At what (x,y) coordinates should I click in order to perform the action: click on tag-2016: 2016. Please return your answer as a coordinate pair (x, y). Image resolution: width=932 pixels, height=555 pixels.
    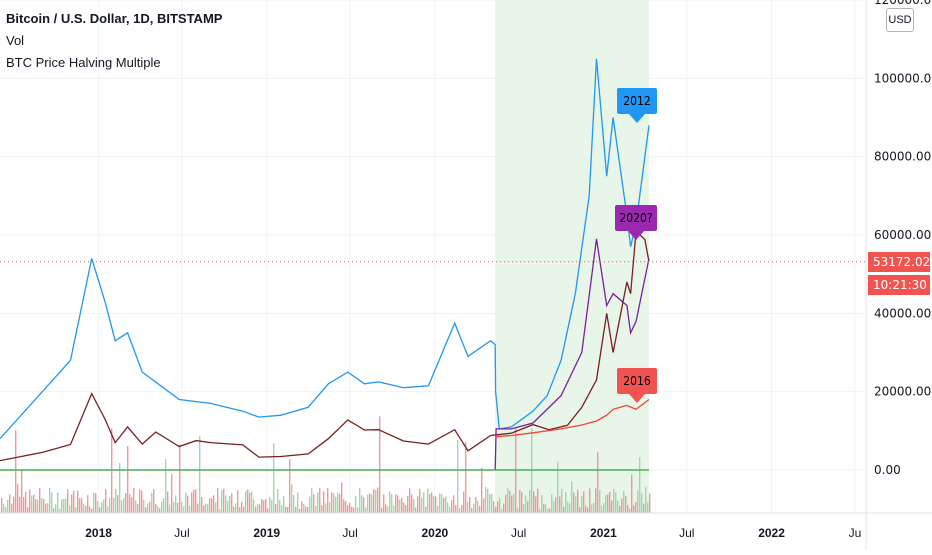
    Looking at the image, I should click on (637, 381).